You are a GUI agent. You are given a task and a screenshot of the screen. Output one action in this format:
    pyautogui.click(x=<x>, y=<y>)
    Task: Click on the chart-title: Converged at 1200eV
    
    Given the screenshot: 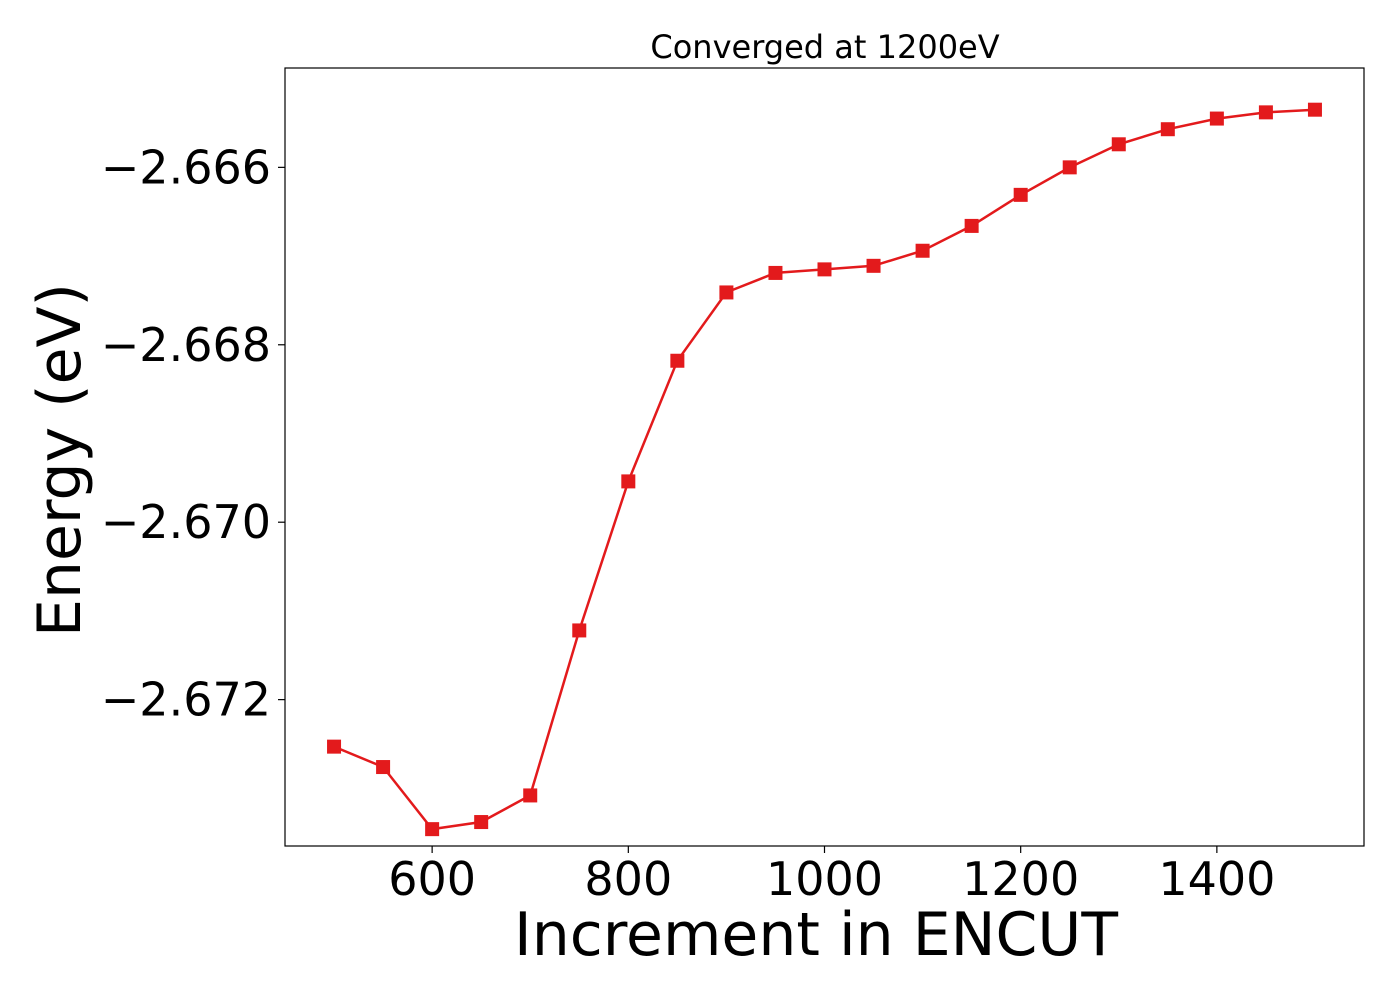 What is the action you would take?
    pyautogui.click(x=824, y=47)
    